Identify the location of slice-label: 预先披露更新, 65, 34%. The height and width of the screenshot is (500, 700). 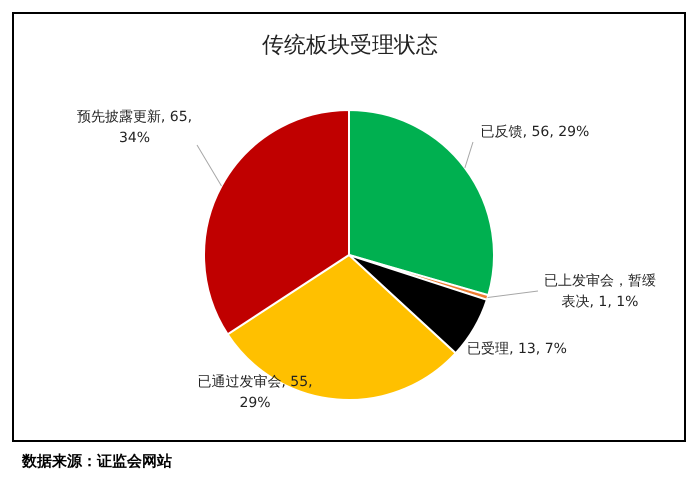
(135, 128).